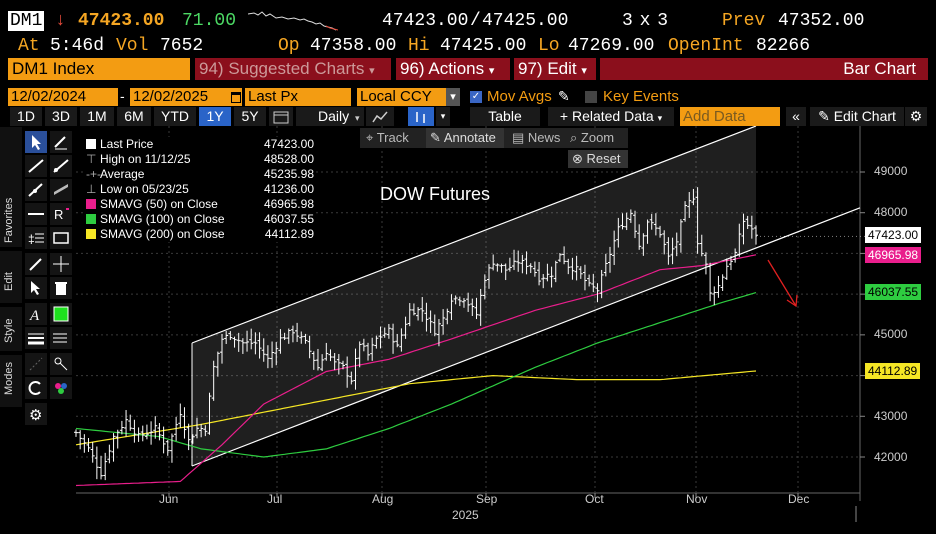 Image resolution: width=936 pixels, height=534 pixels. I want to click on drawing-toolbar: Favorites Edit Style Modes R ‡ A ⚙, so click(38, 277).